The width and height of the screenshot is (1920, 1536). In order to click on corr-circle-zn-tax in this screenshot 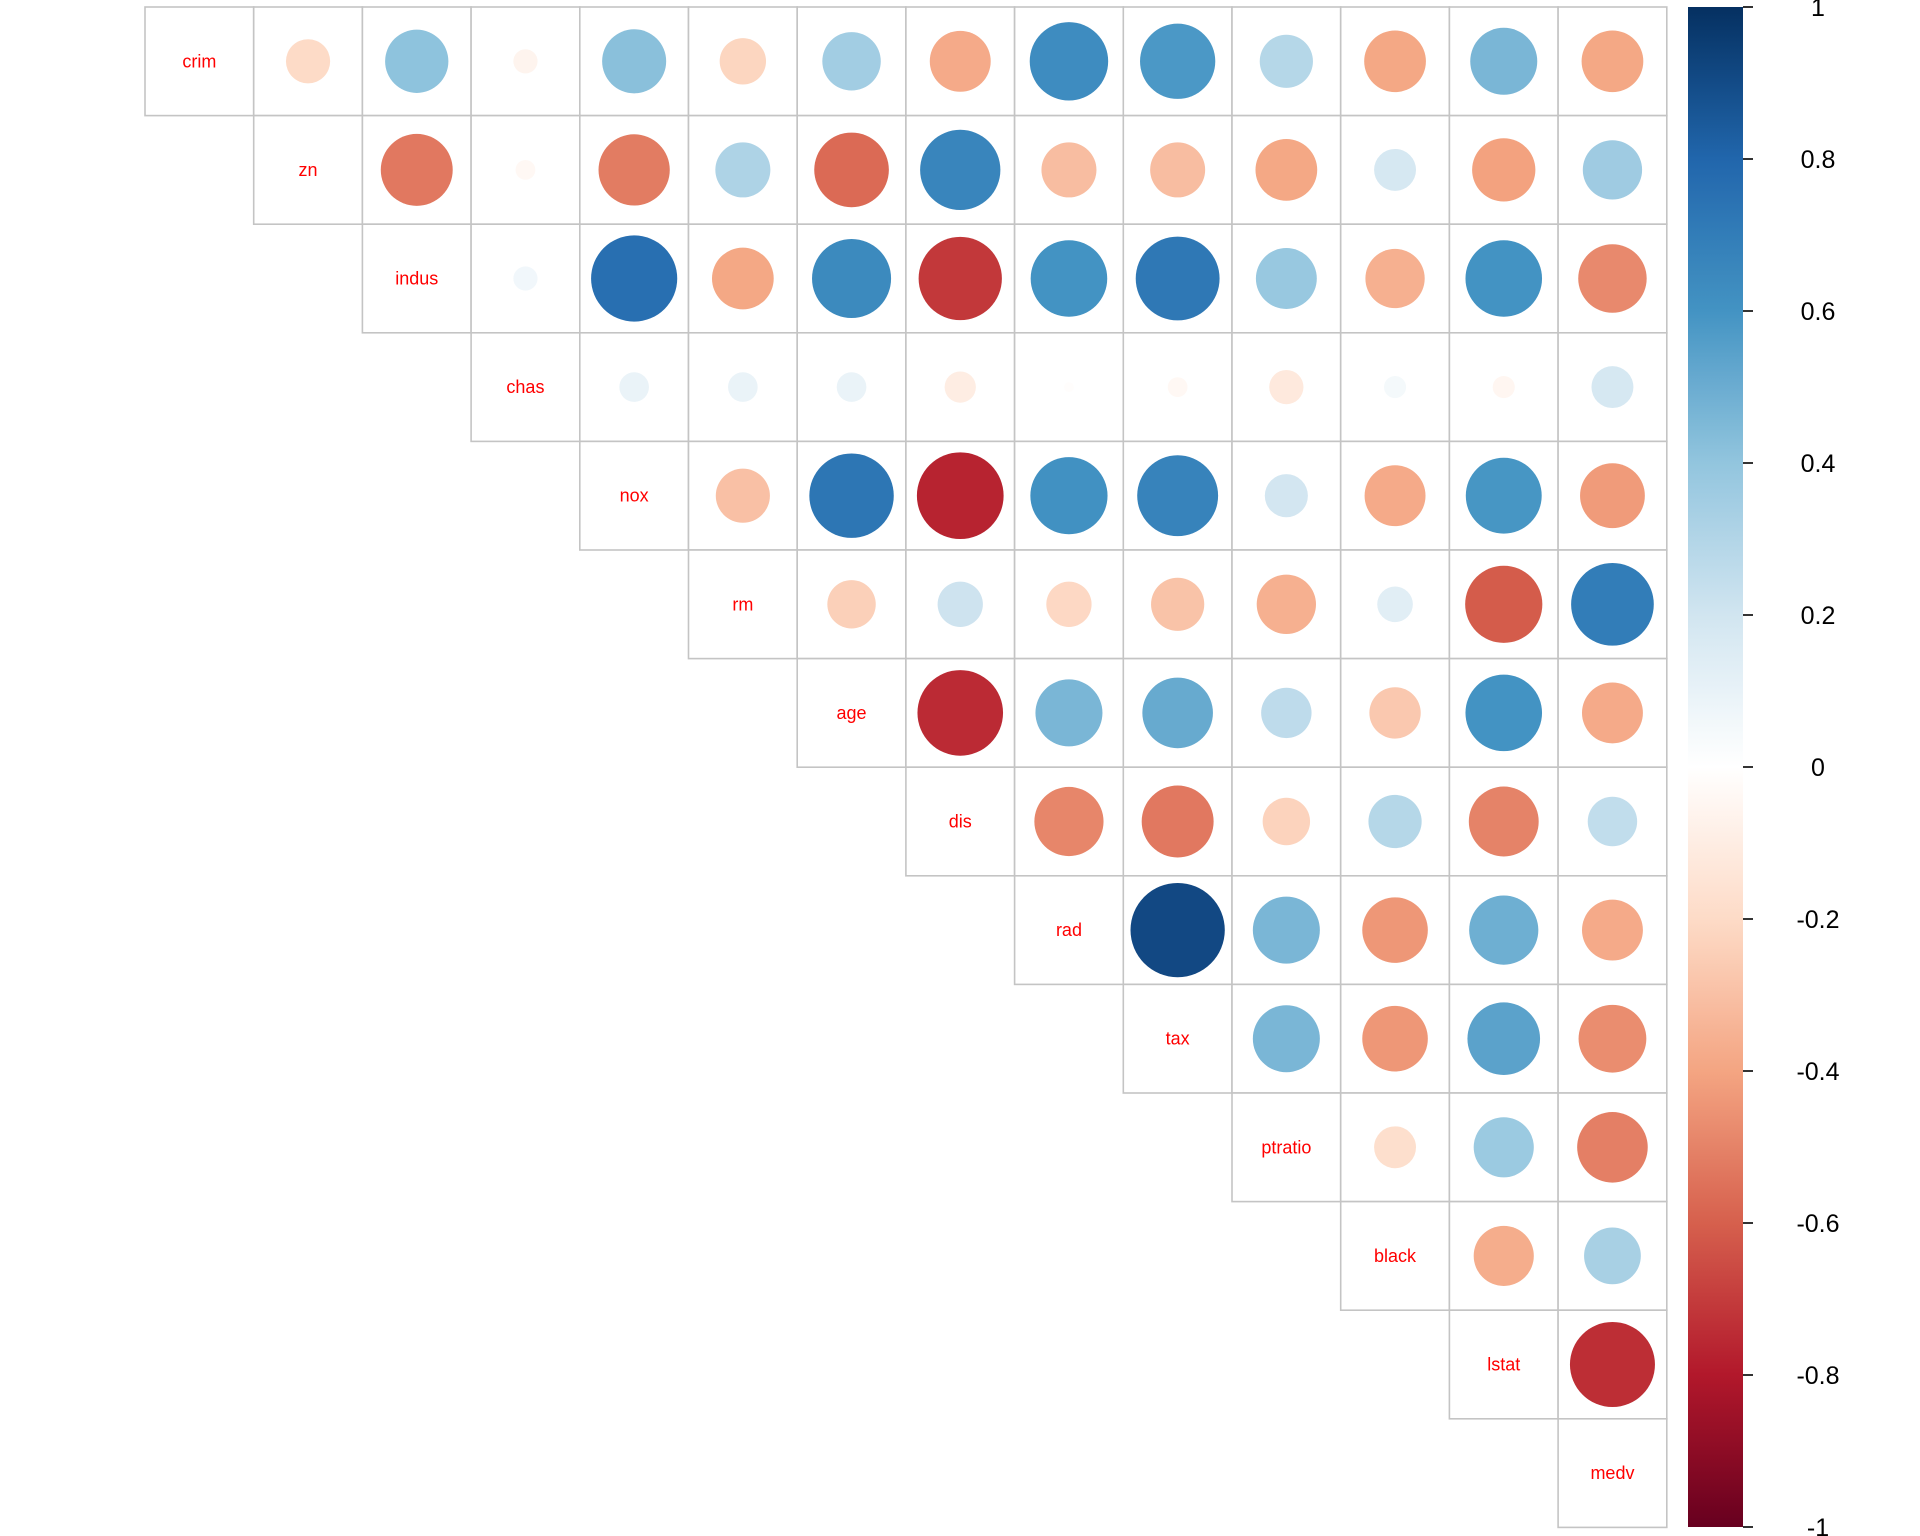, I will do `click(1178, 170)`.